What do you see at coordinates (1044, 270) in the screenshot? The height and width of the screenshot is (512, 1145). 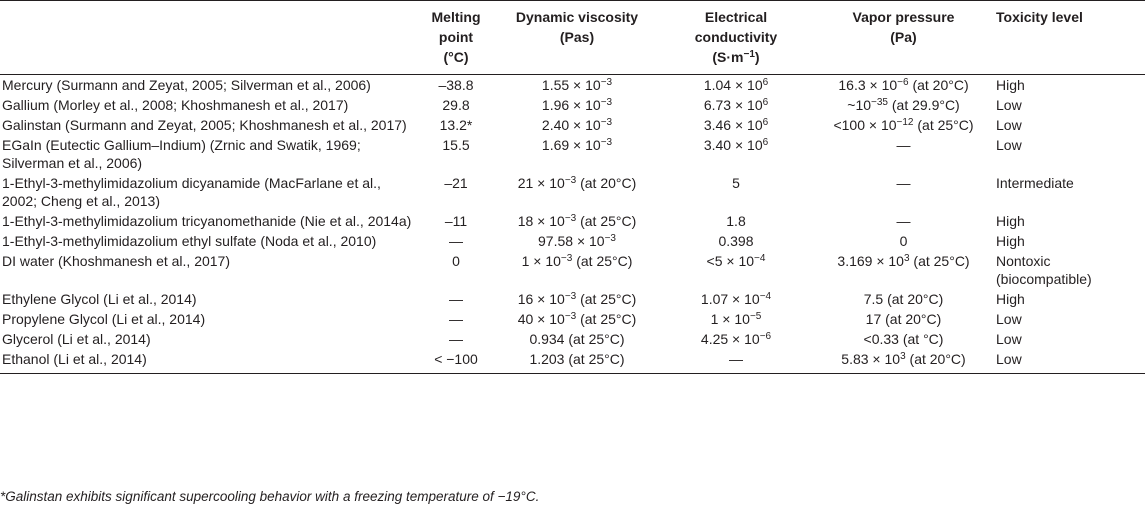 I see `toxicity-cell: Nontoxic (biocompatible)` at bounding box center [1044, 270].